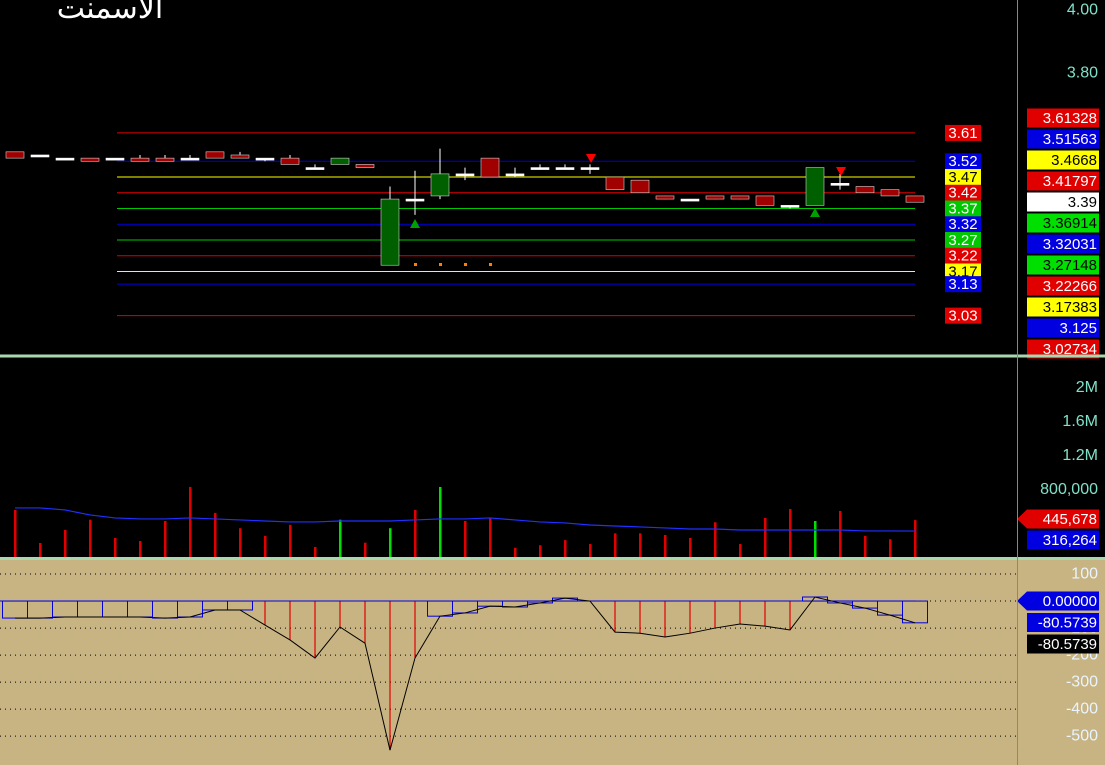 The image size is (1105, 765). Describe the element at coordinates (1069, 489) in the screenshot. I see `y-tick-label: 800,000` at that location.